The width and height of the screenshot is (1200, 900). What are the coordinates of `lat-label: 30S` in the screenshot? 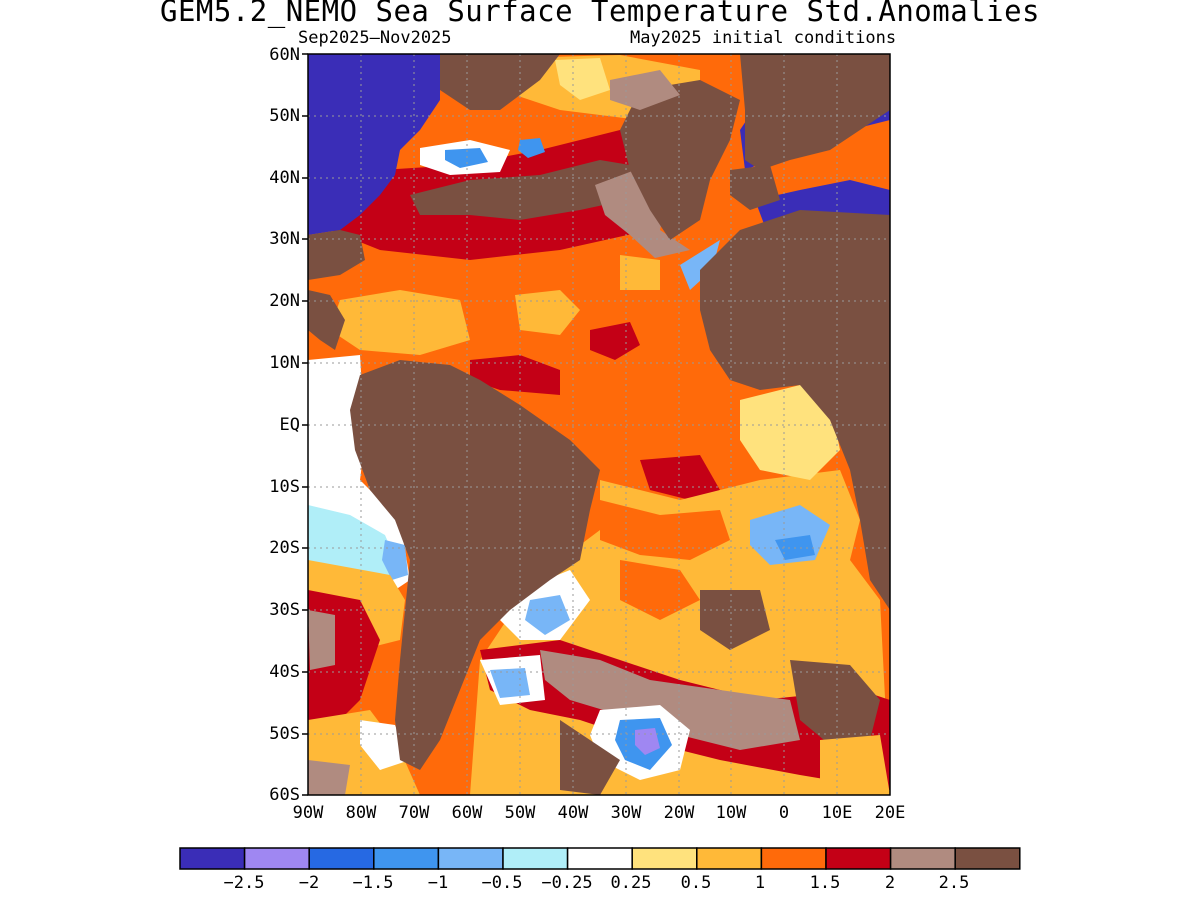 It's located at (284, 610).